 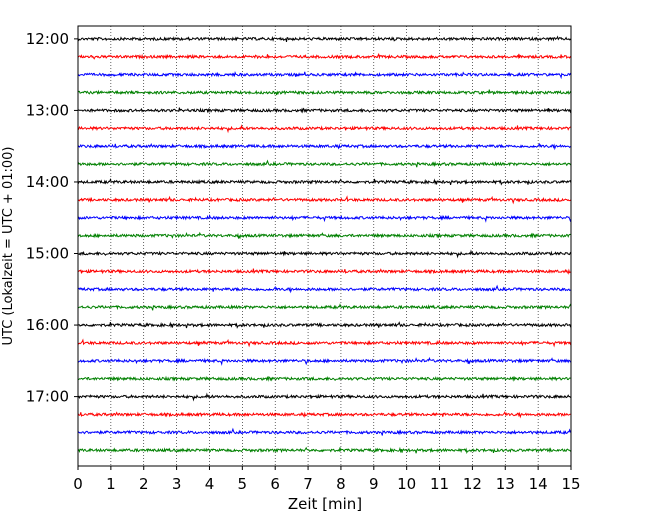 What do you see at coordinates (374, 484) in the screenshot?
I see `x-tick-label: 9` at bounding box center [374, 484].